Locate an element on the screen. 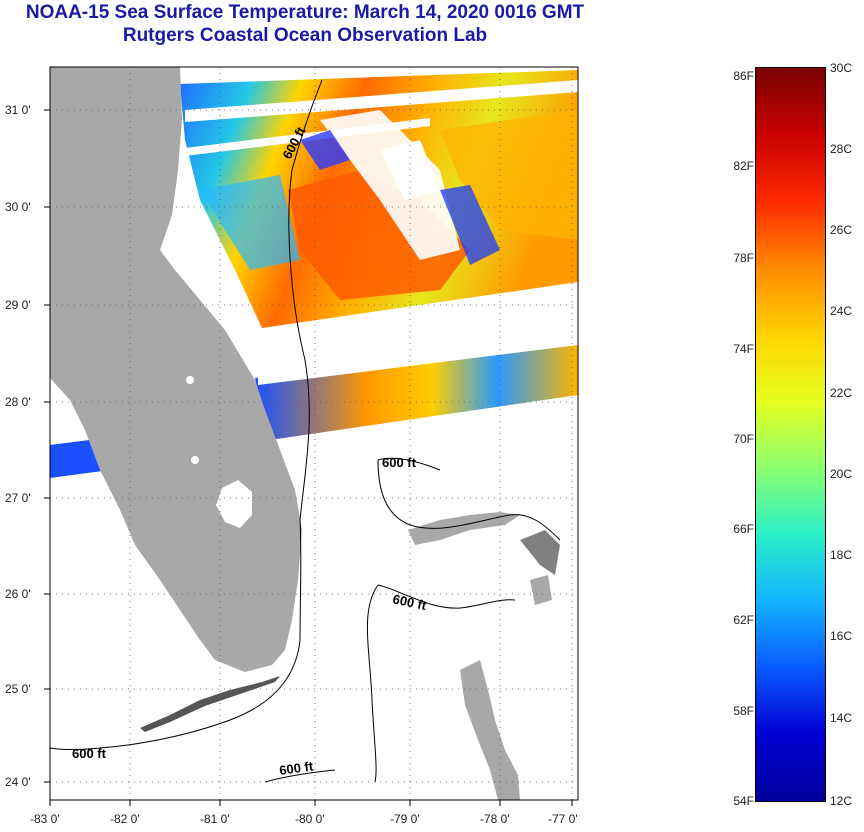  florida-keys is located at coordinates (210, 704).